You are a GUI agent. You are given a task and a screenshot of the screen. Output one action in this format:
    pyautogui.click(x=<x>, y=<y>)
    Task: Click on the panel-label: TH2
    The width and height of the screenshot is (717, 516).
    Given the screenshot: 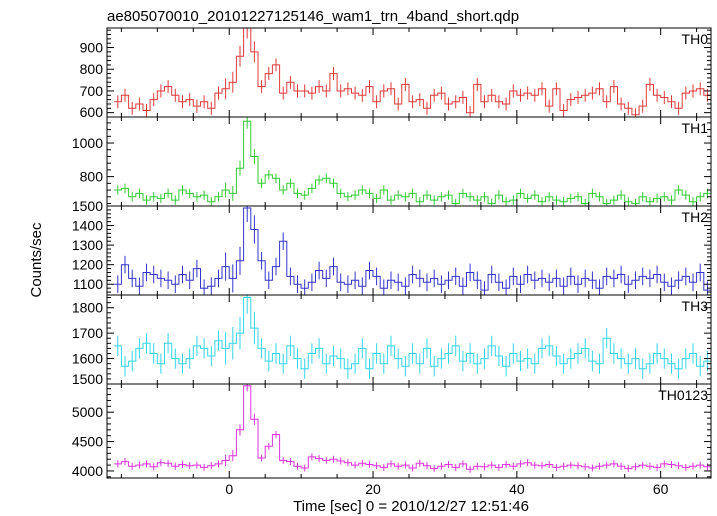 What is the action you would take?
    pyautogui.click(x=695, y=217)
    